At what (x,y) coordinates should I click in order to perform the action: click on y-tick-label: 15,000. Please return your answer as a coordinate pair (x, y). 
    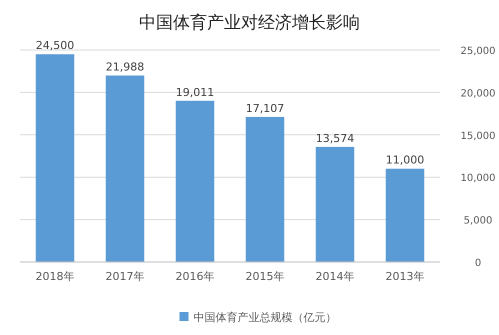
    Looking at the image, I should click on (478, 136).